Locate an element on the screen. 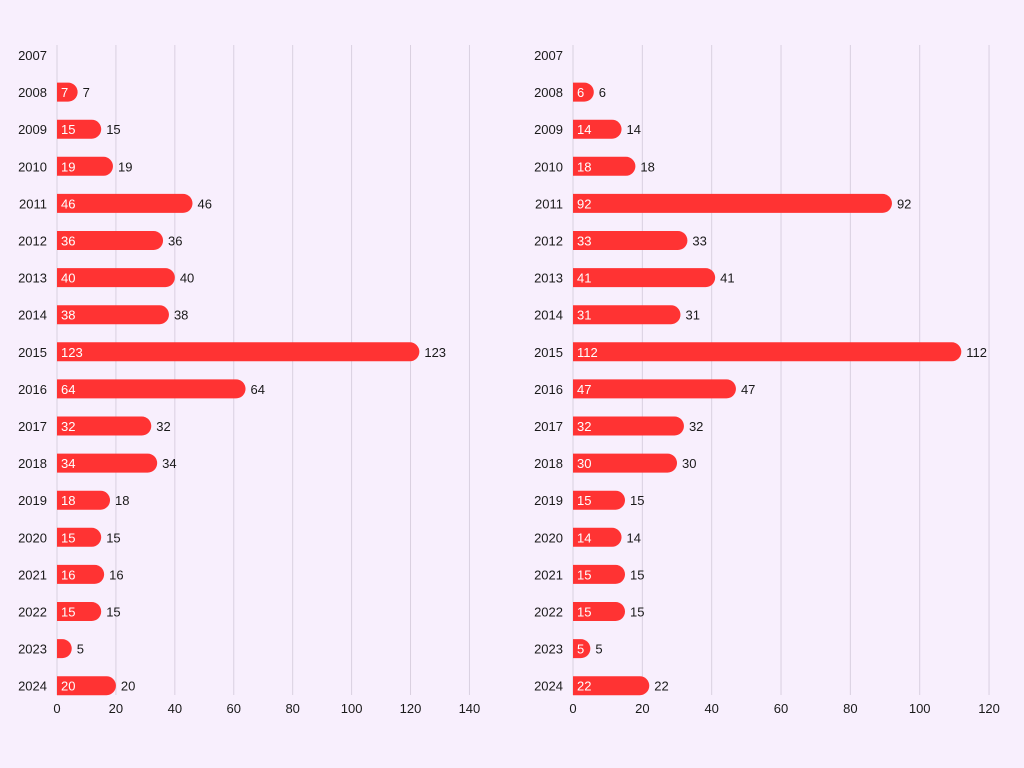 The width and height of the screenshot is (1024, 768). bar-inner-label: 31 is located at coordinates (584, 315).